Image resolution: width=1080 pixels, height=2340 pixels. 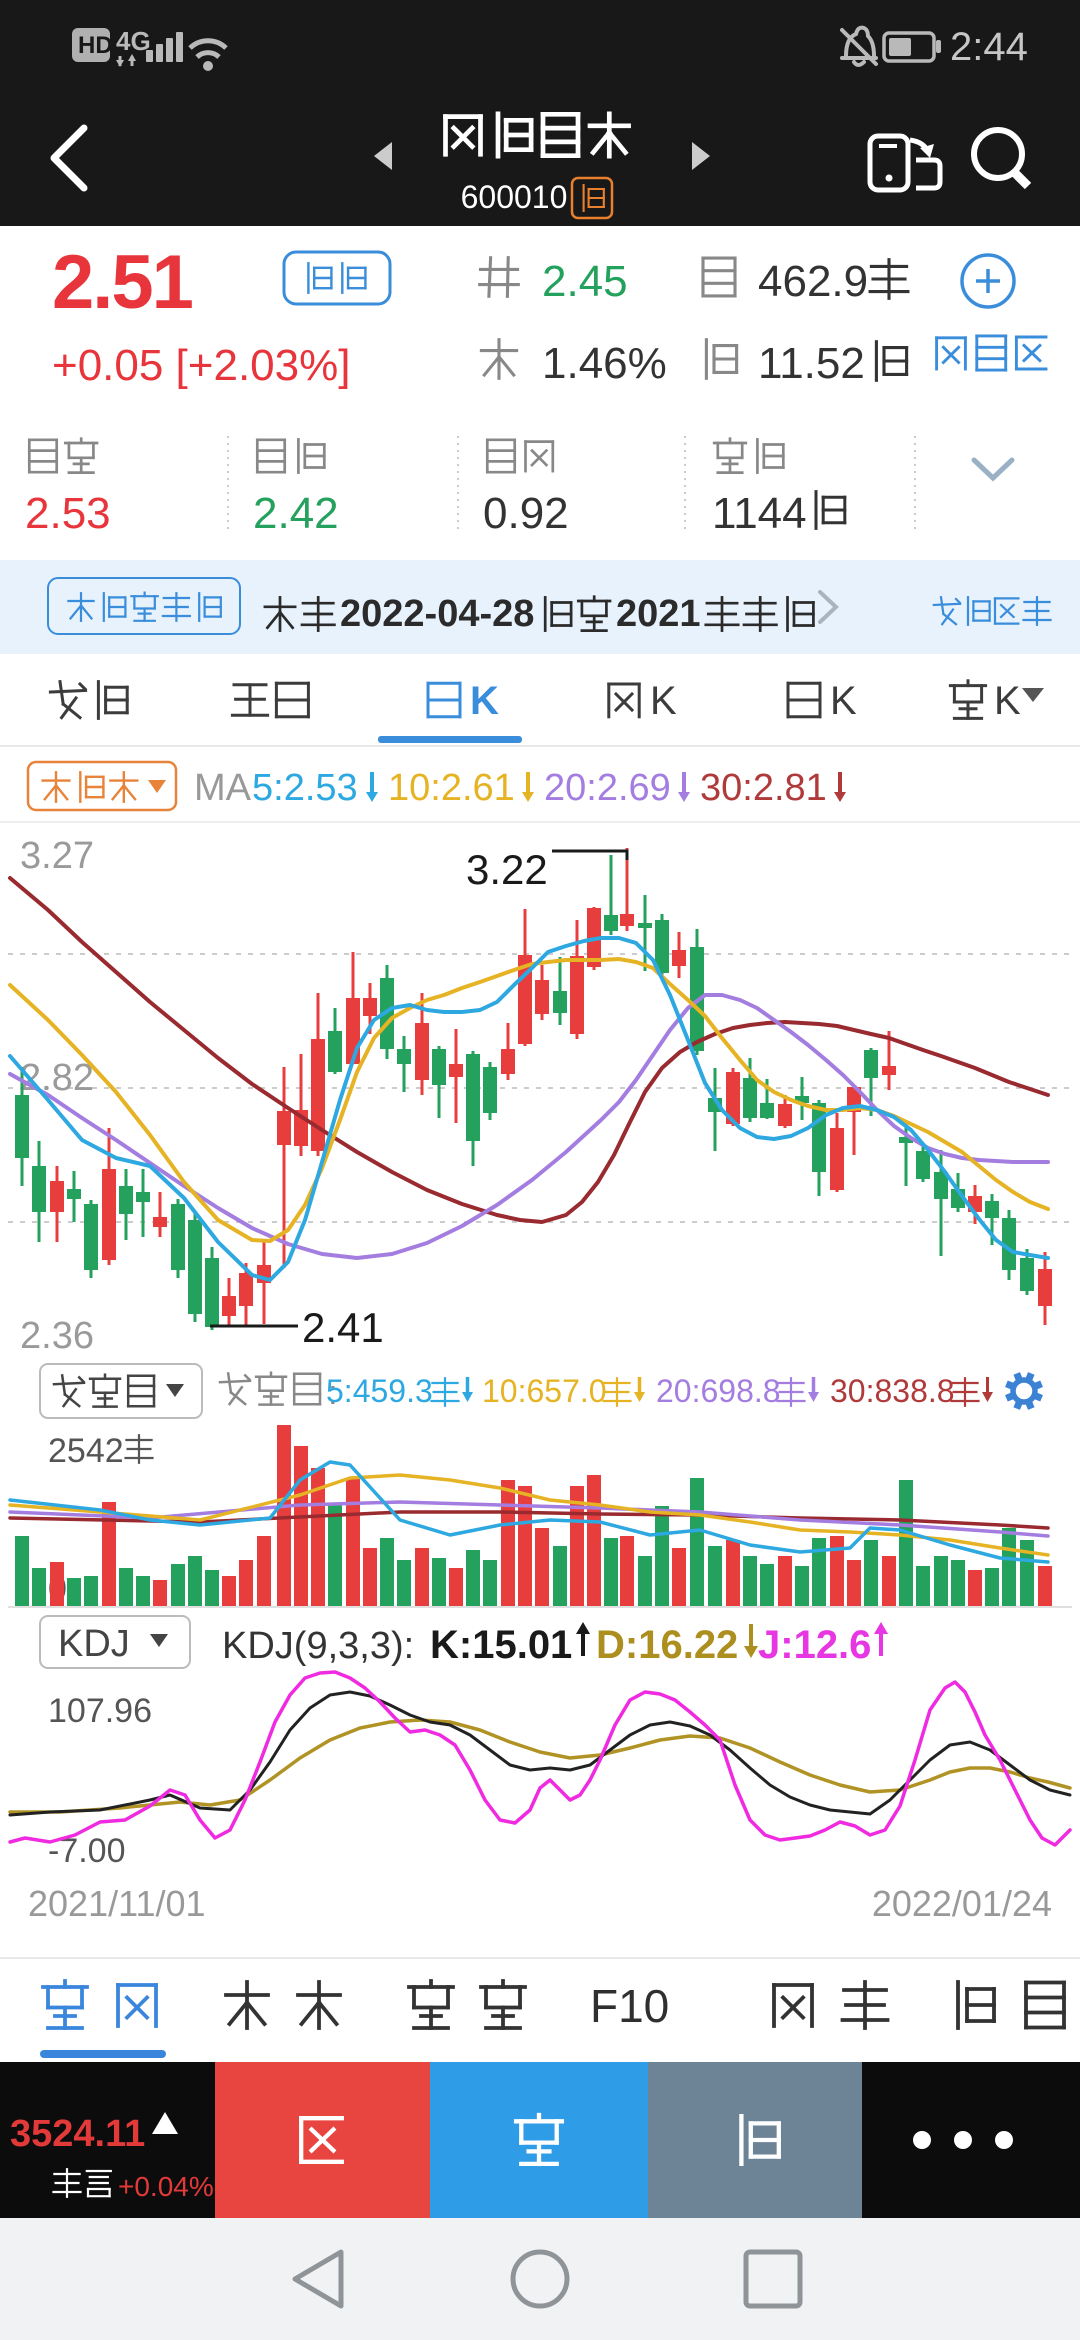 What do you see at coordinates (989, 47) in the screenshot?
I see `svg-text: 2:44` at bounding box center [989, 47].